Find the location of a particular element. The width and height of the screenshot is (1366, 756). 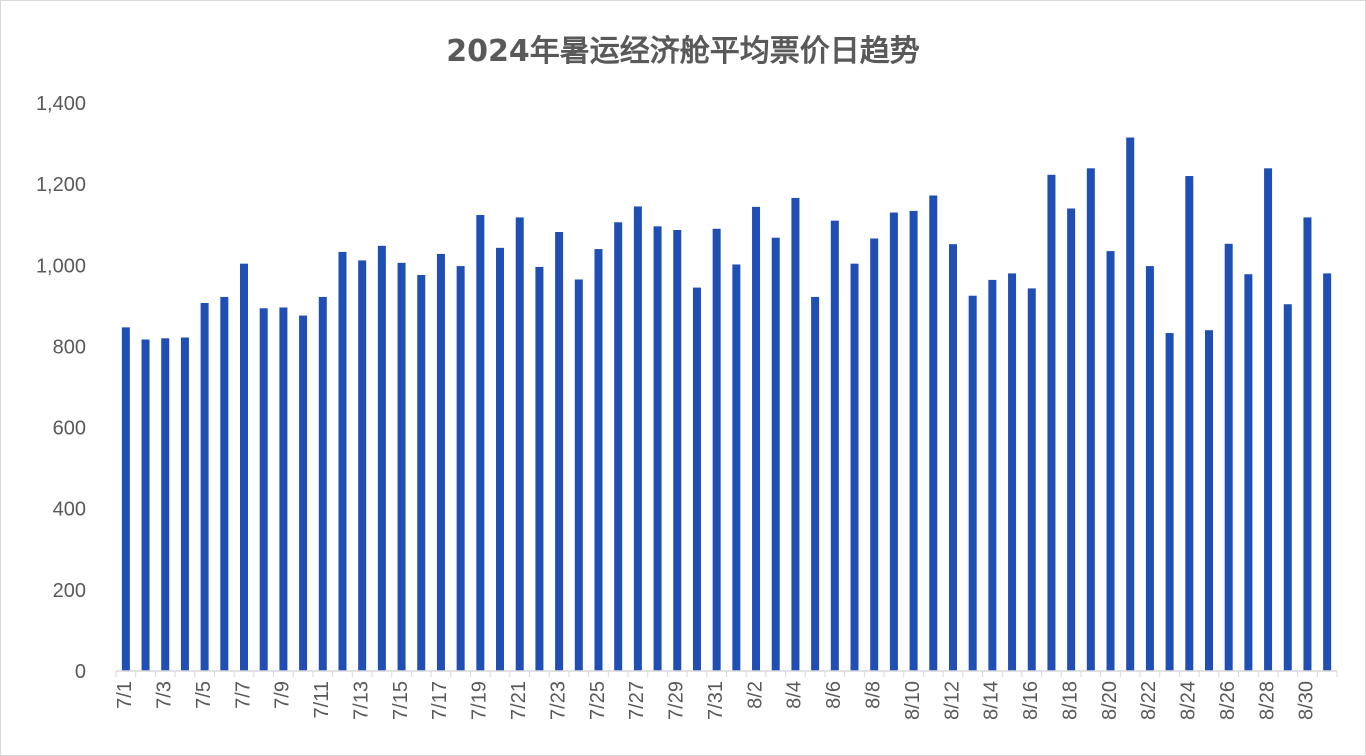

x-tick-label: 8/4 is located at coordinates (795, 695).